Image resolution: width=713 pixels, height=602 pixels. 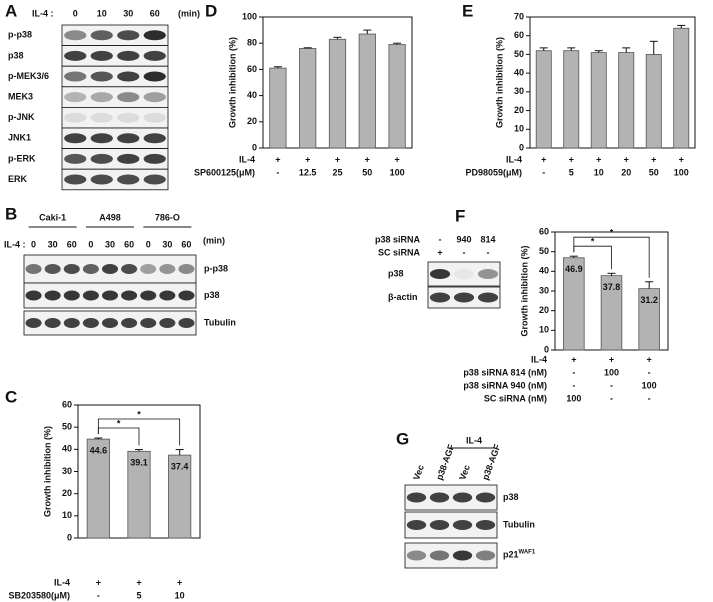 I want to click on band-label: p-p38, so click(x=20, y=35).